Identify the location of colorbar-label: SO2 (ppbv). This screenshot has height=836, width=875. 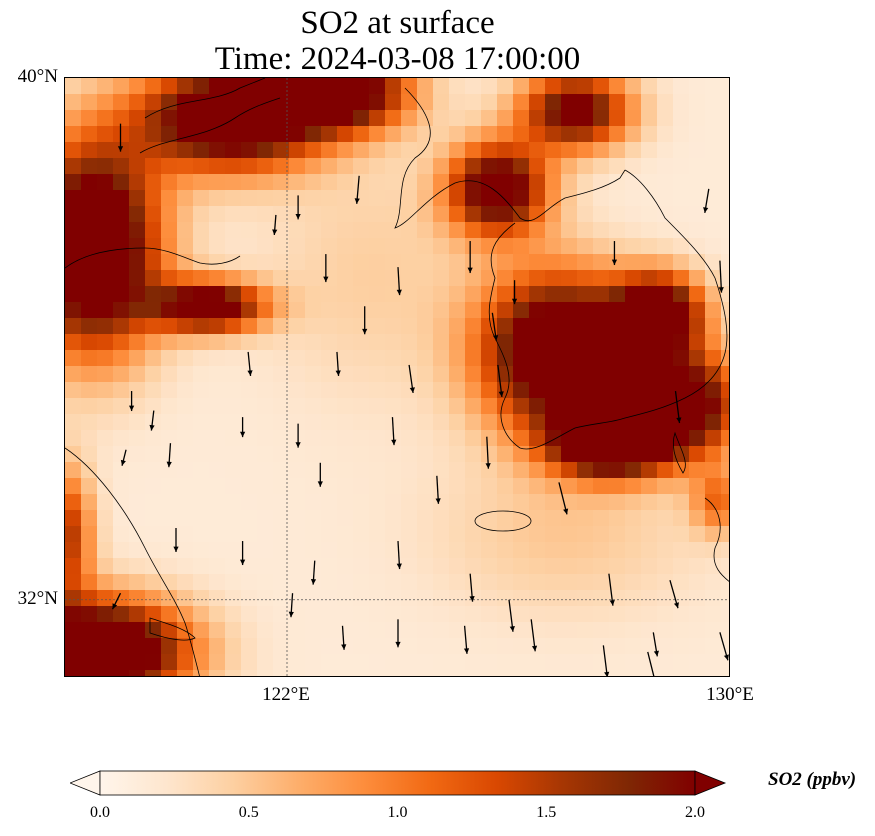
(812, 779).